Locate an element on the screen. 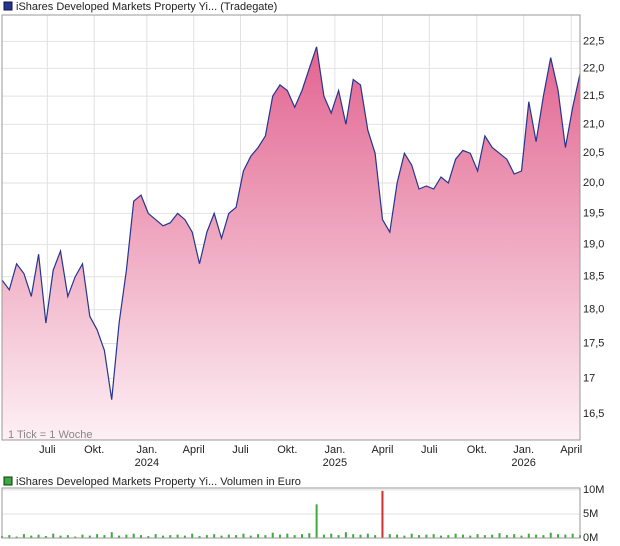 Image resolution: width=620 pixels, height=546 pixels. y-tick-label: 17,5 is located at coordinates (593, 343).